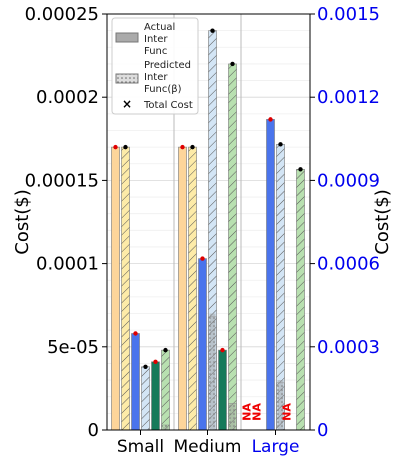  I want to click on legend-label-actual: Func, so click(155, 51).